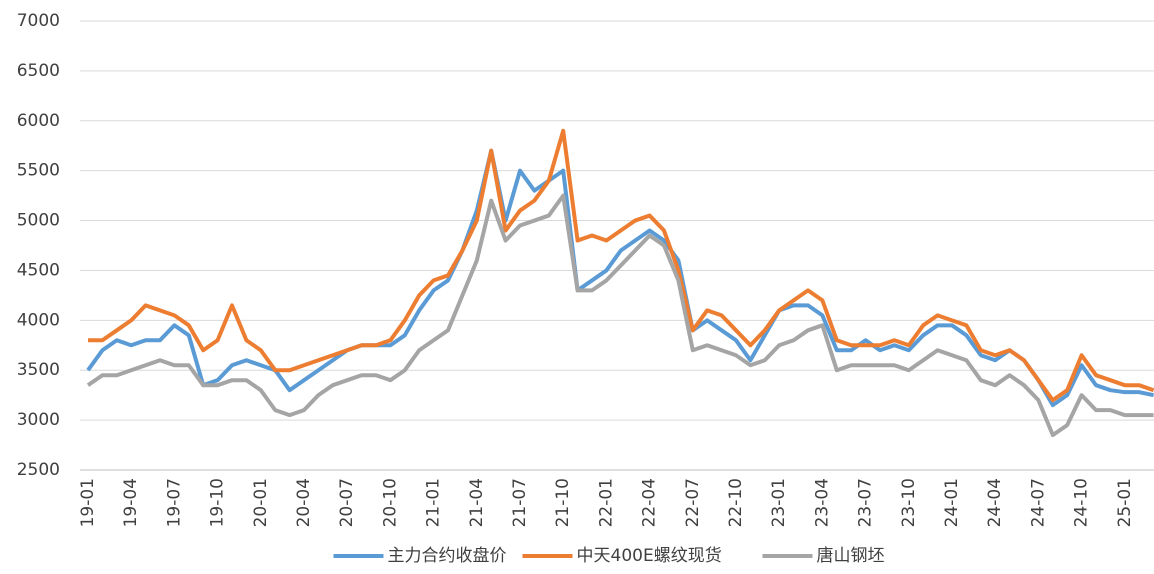 This screenshot has height=574, width=1154. What do you see at coordinates (1082, 502) in the screenshot?
I see `x-tick-label: 24-10` at bounding box center [1082, 502].